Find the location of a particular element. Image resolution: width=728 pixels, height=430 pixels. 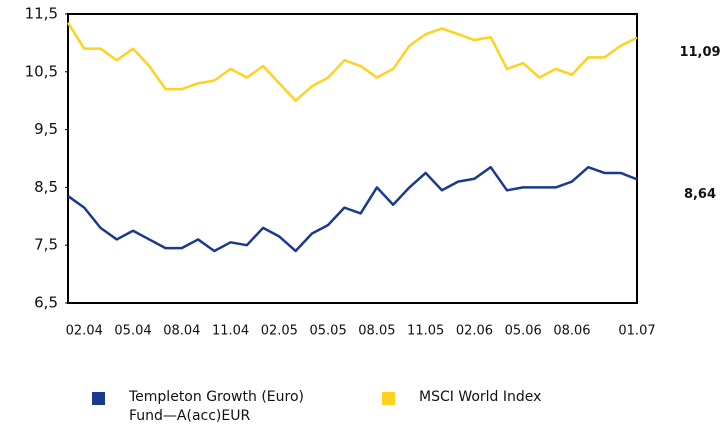

legend-item: MSCI World Index is located at coordinates (507, 397).